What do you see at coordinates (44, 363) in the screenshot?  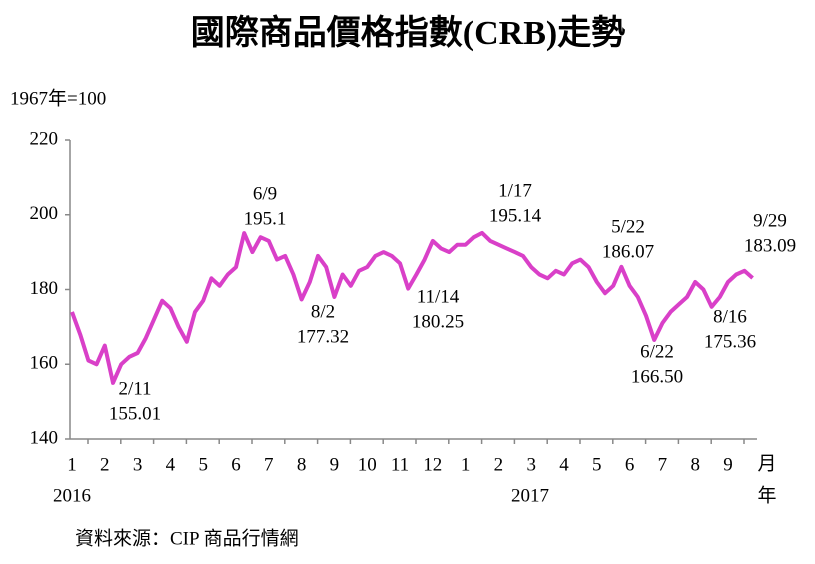 I see `y-tick-label: 160` at bounding box center [44, 363].